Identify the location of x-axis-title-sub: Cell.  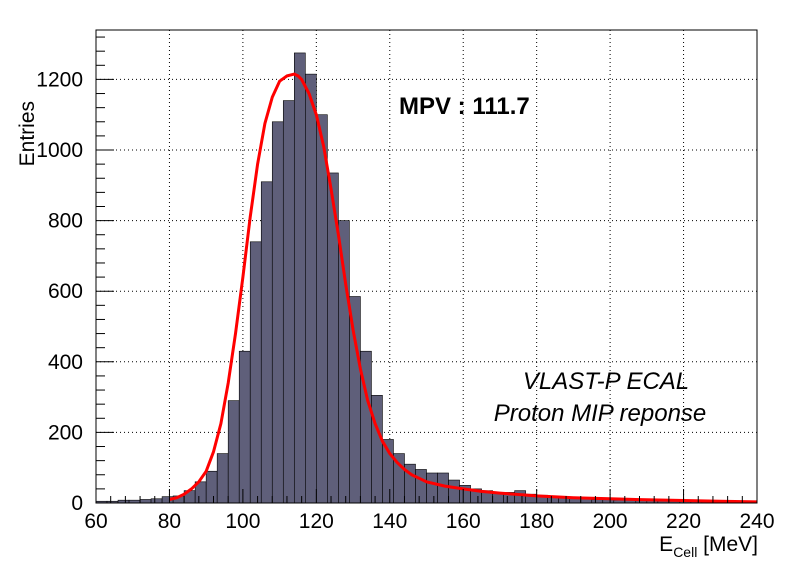
(685, 552).